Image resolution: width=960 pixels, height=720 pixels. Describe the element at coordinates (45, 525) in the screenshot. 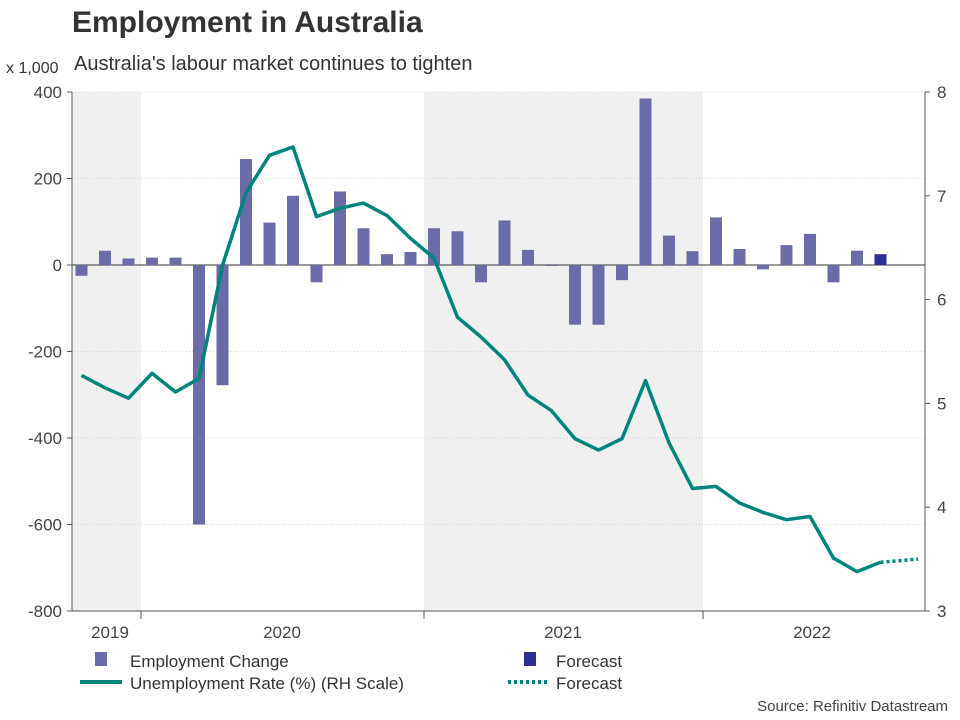

I see `left-tick-label: -600` at that location.